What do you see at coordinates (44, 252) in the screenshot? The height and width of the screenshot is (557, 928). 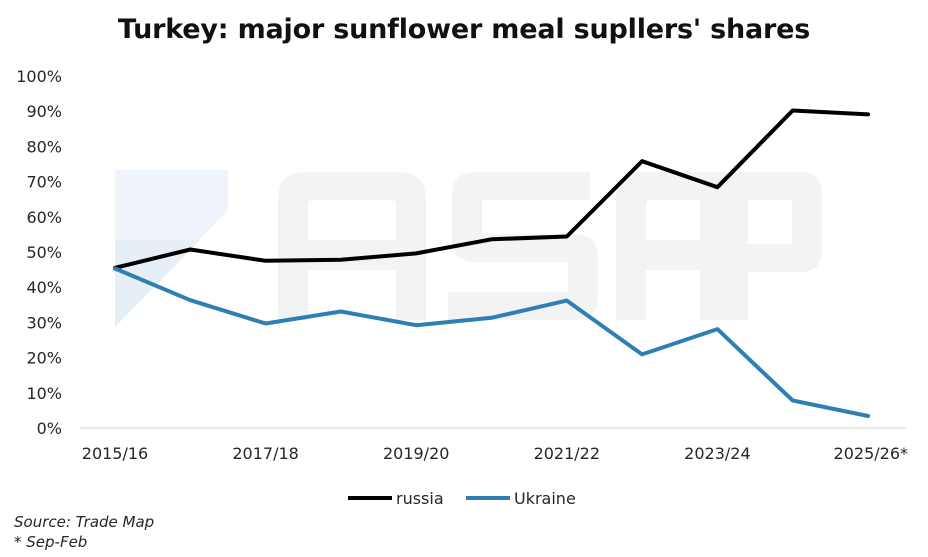 I see `y-tick-label: 50%` at bounding box center [44, 252].